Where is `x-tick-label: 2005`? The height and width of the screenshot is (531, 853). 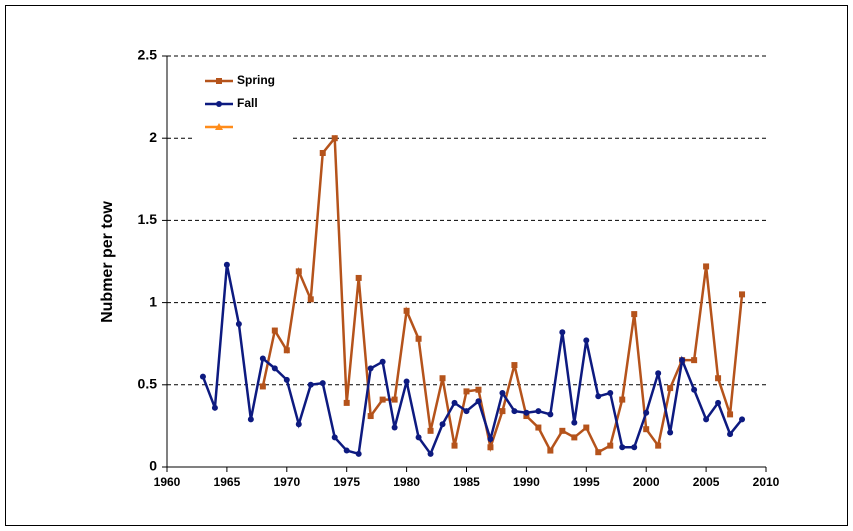
x-tick-label: 2005 is located at coordinates (706, 482).